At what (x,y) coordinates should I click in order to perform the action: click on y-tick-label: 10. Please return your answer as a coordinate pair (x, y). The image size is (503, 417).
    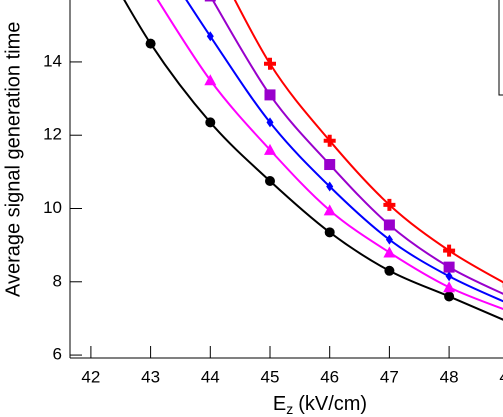
    Looking at the image, I should click on (52, 207).